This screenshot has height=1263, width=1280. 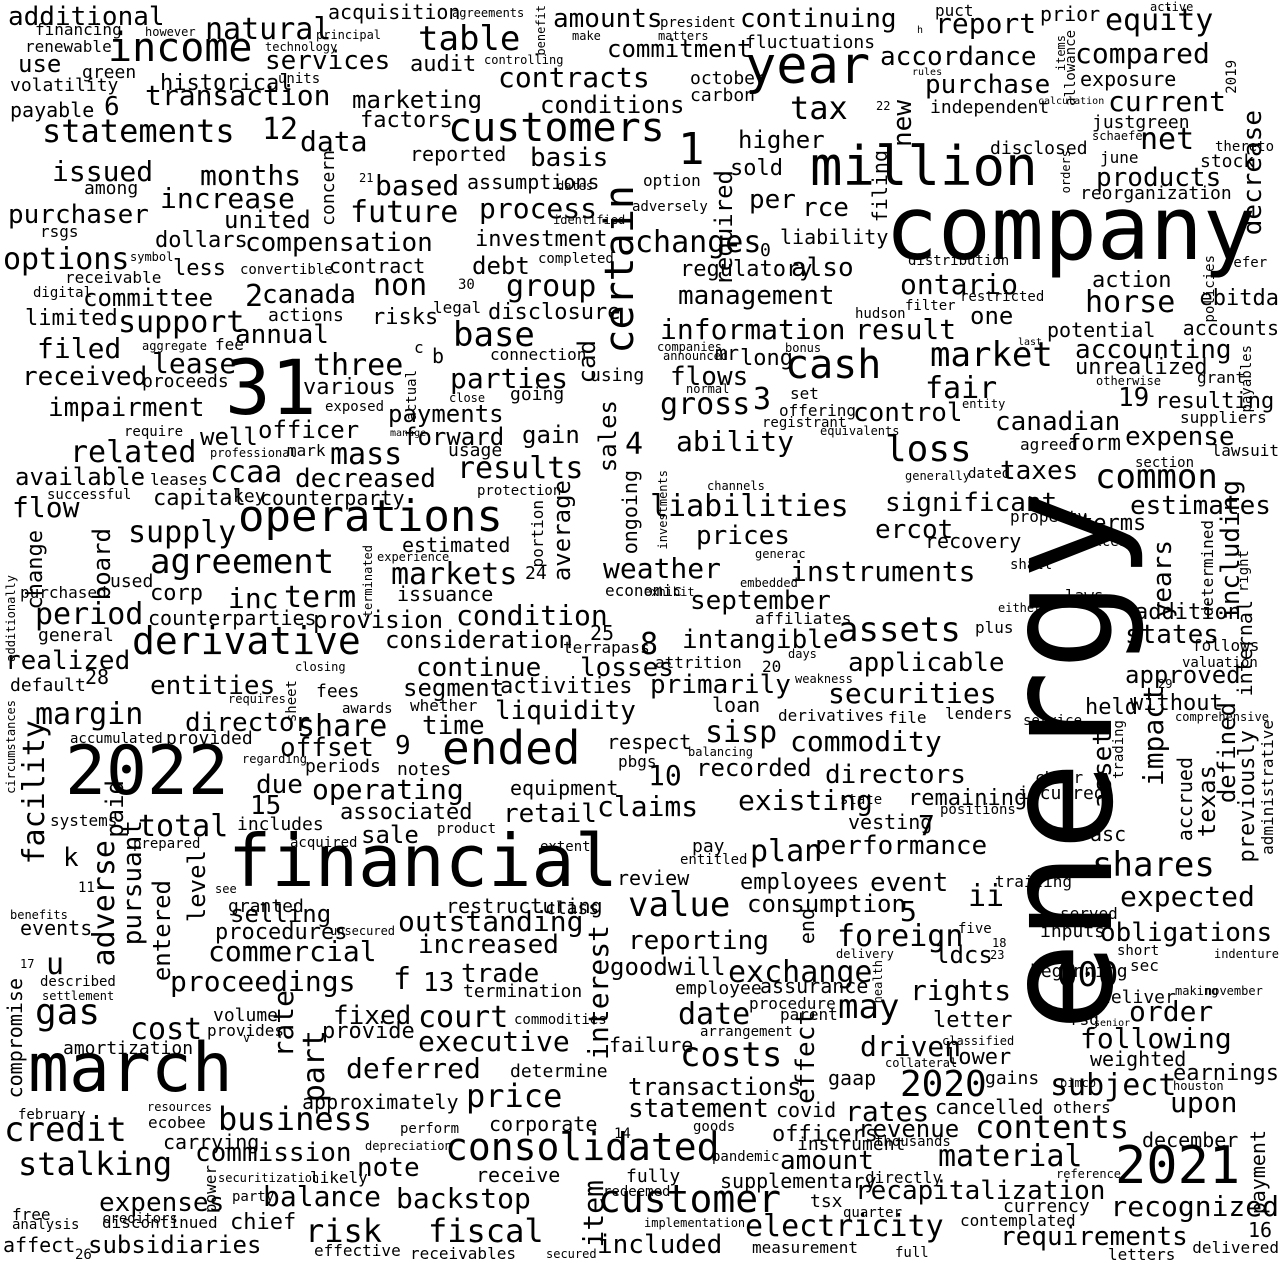 I want to click on cloud-word: current, so click(x=1167, y=101).